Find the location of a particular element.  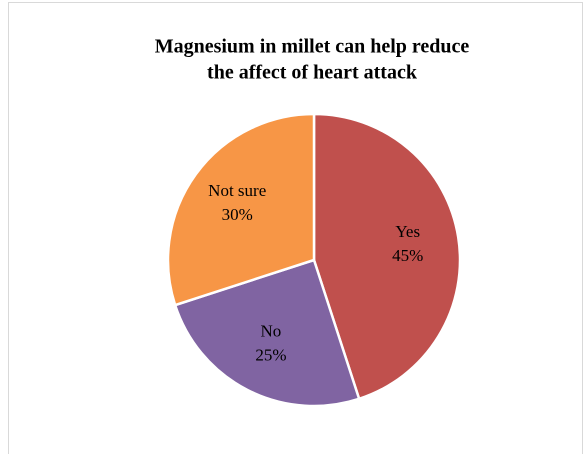

slice-value-label: 25% is located at coordinates (270, 354).